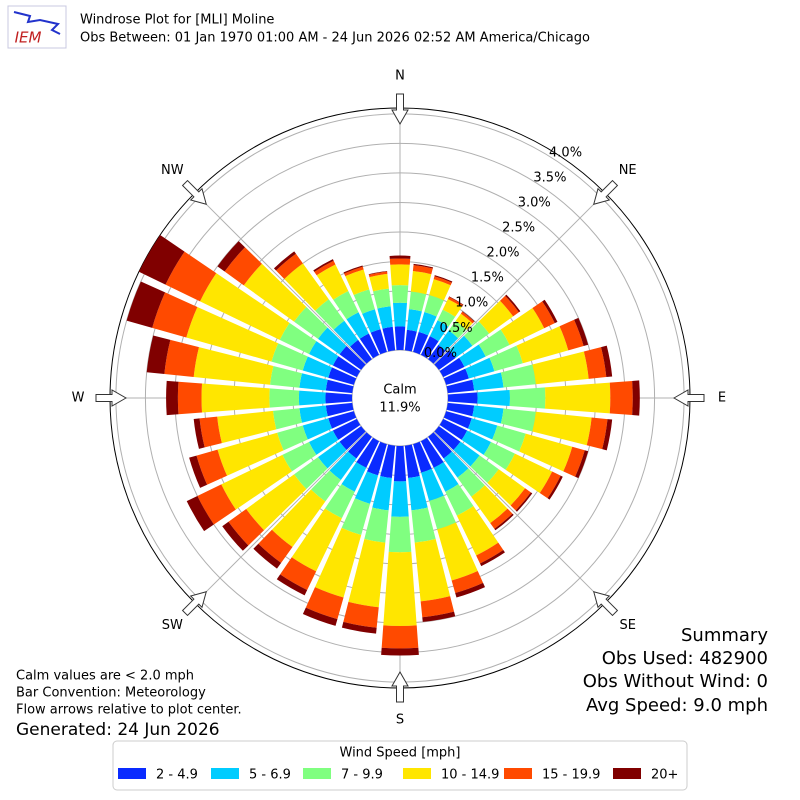 The width and height of the screenshot is (800, 800). Describe the element at coordinates (724, 635) in the screenshot. I see `summary: Summary` at that location.